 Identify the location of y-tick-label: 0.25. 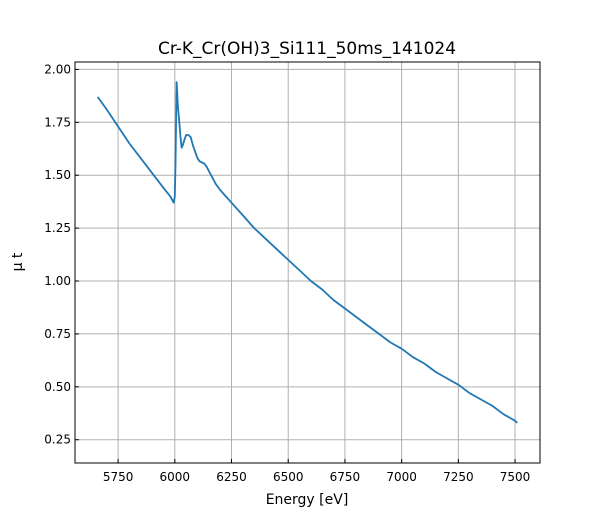
(57, 440).